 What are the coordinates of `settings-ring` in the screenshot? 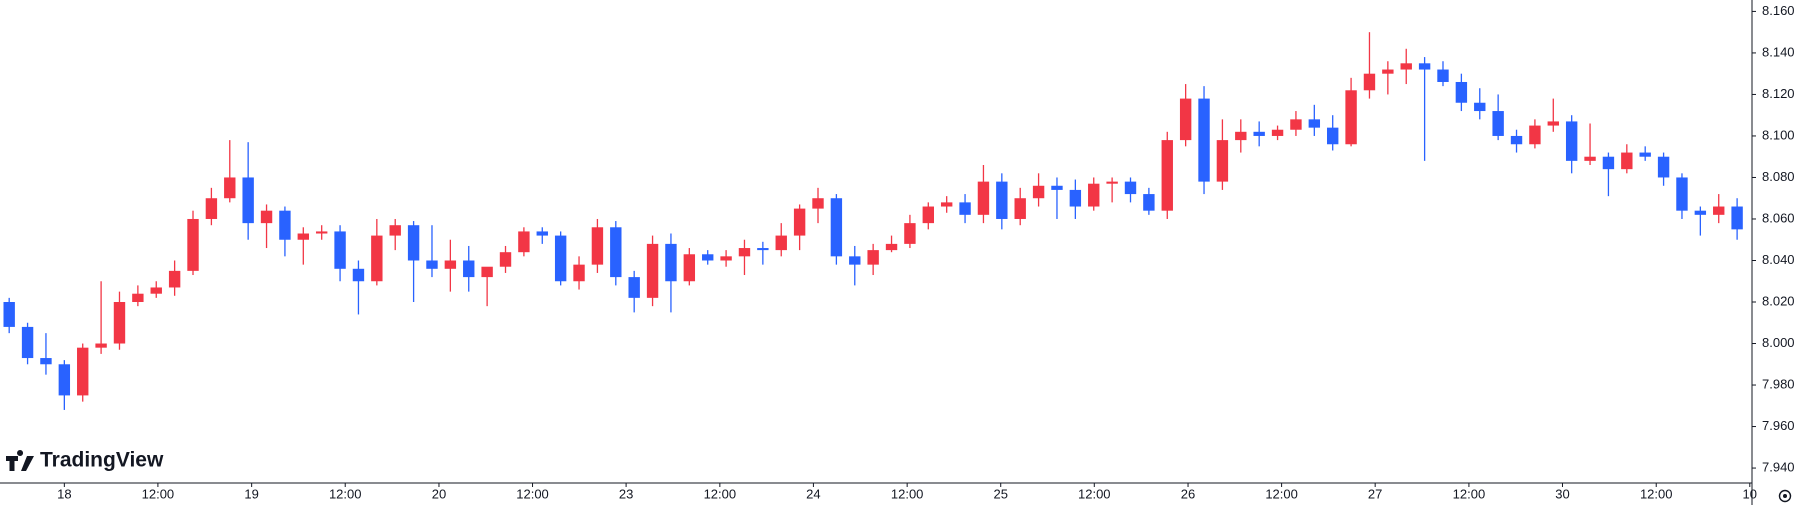 It's located at (1785, 496).